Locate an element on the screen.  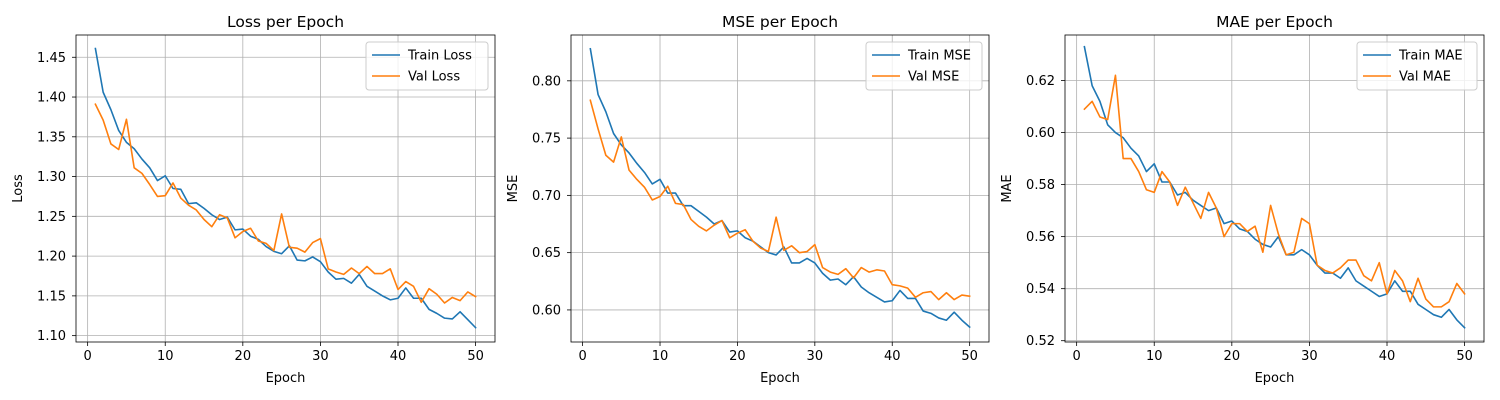
y-axis-label: MAE is located at coordinates (1007, 188).